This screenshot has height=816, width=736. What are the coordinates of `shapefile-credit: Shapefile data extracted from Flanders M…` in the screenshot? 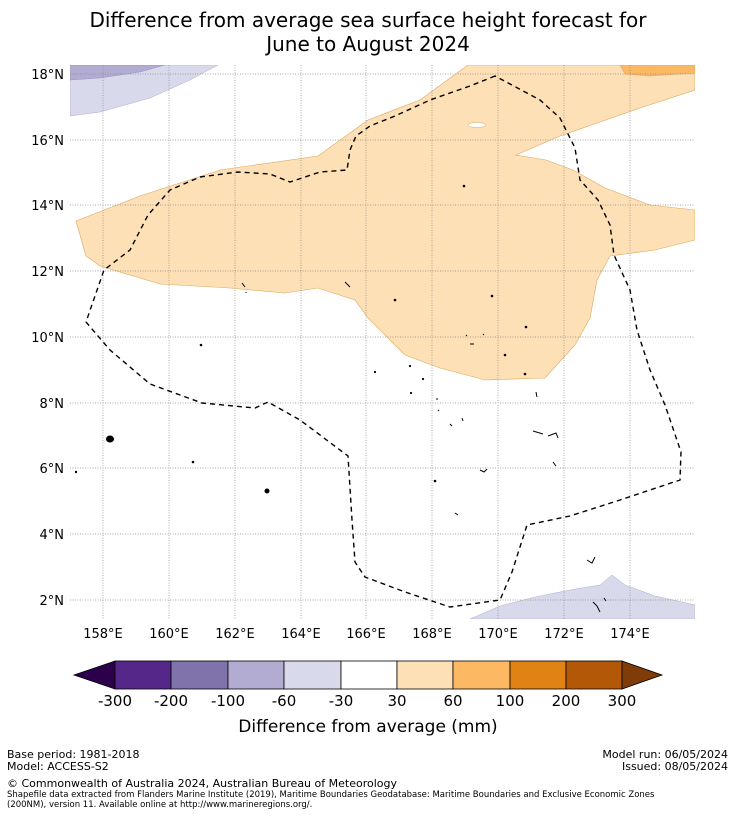 It's located at (369, 800).